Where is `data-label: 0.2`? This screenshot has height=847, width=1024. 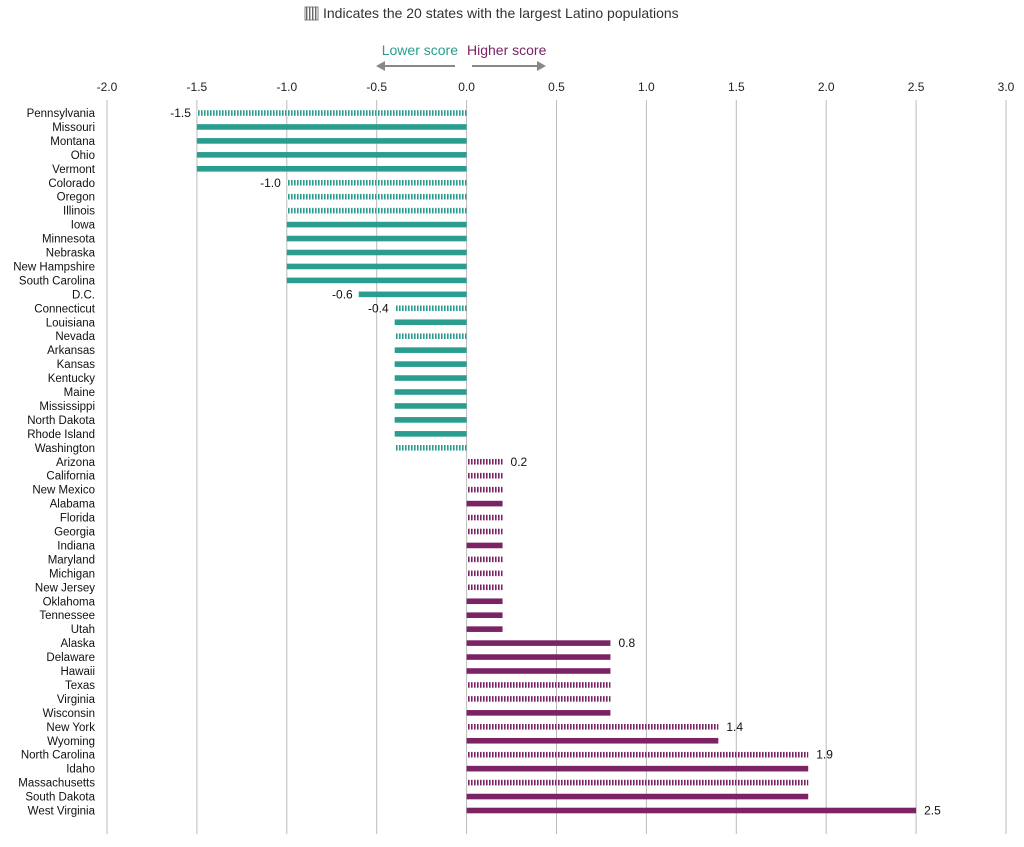 data-label: 0.2 is located at coordinates (519, 462).